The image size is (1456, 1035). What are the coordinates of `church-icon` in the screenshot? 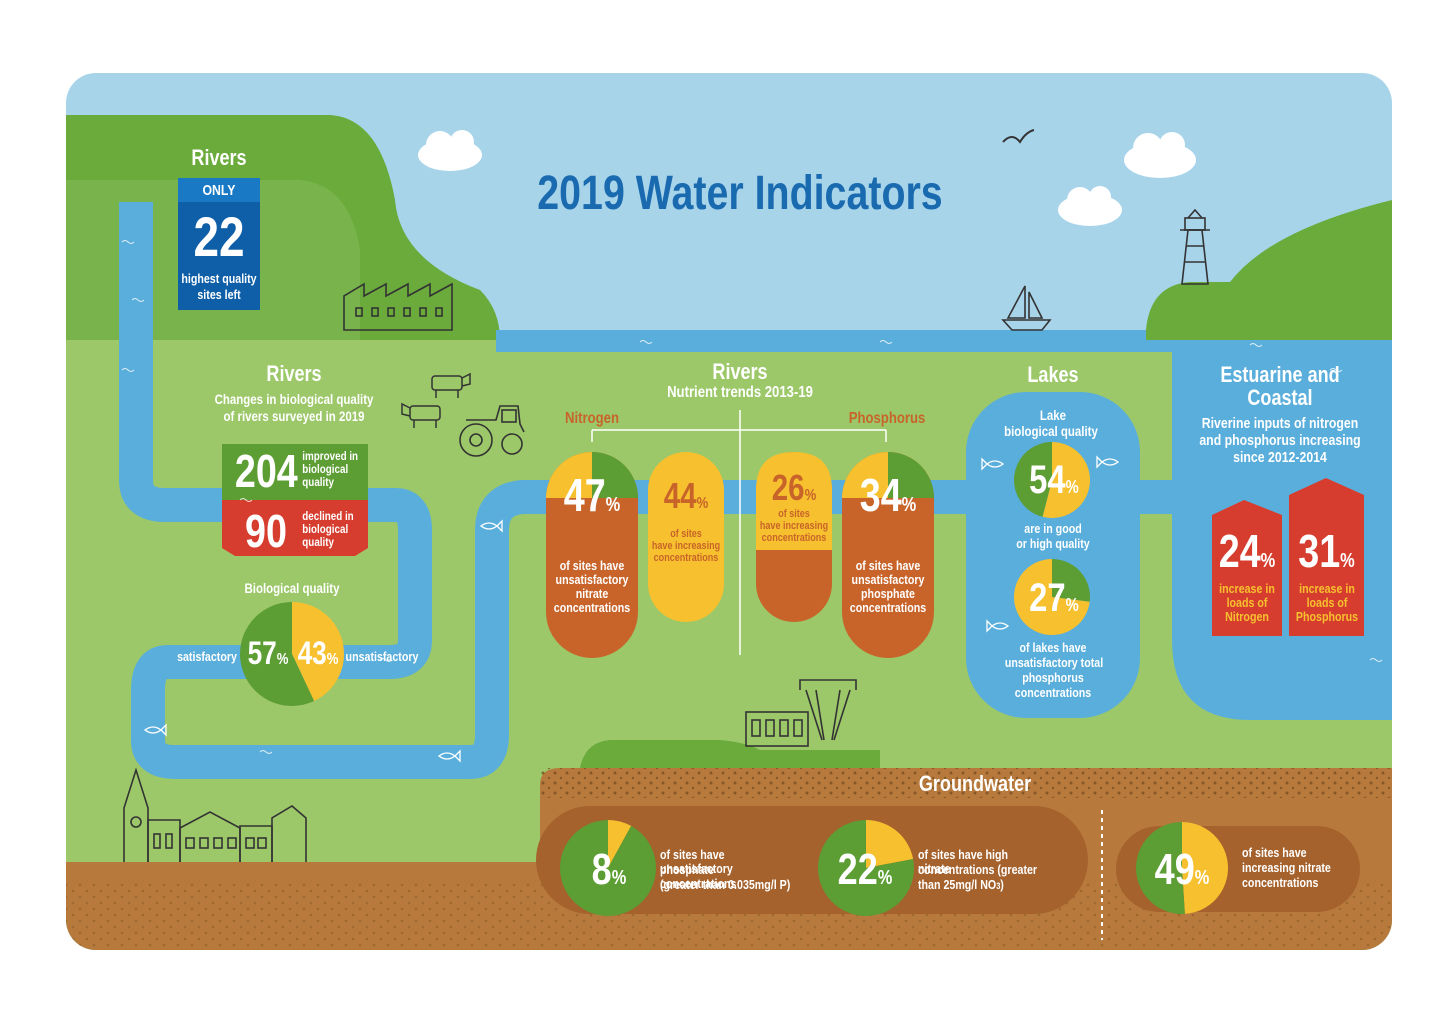 It's located at (215, 814).